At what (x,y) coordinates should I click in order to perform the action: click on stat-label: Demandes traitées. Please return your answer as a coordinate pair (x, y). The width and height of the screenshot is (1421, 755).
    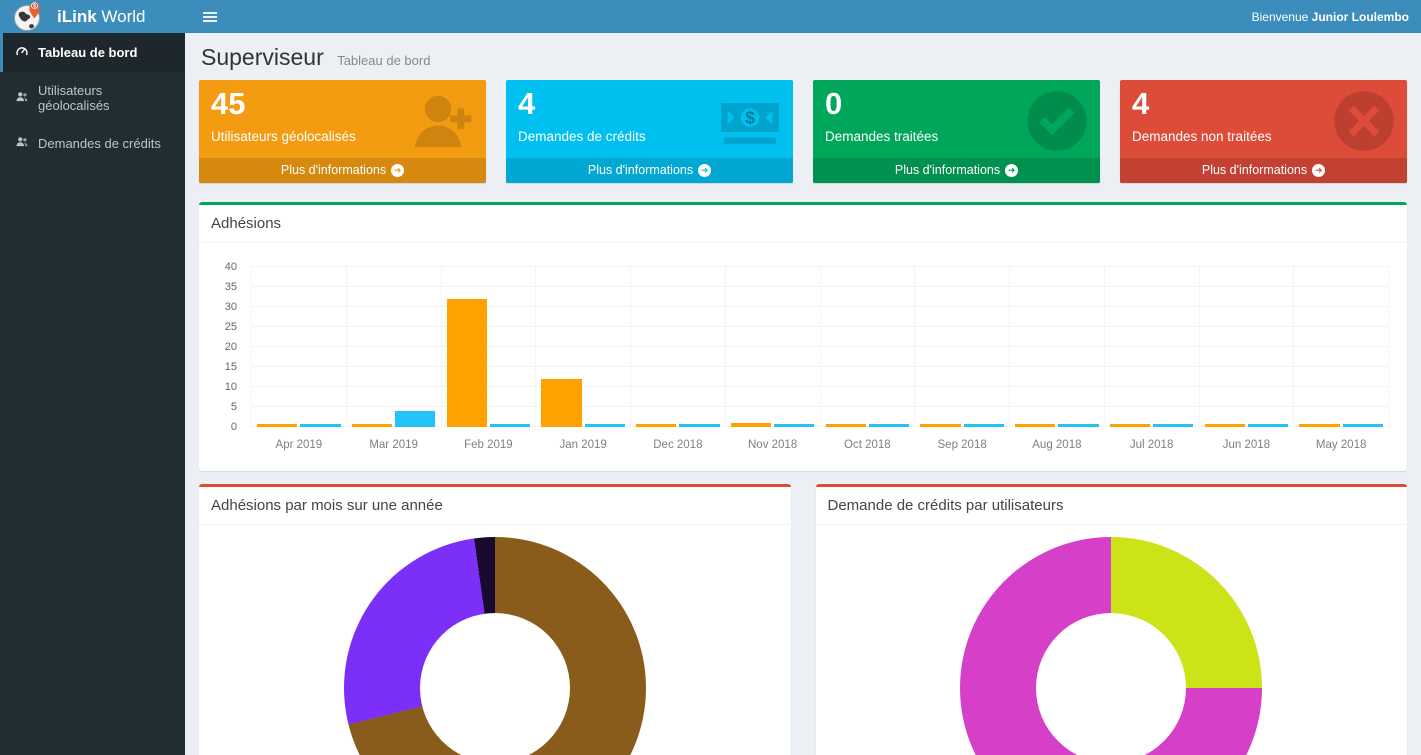
    Looking at the image, I should click on (882, 136).